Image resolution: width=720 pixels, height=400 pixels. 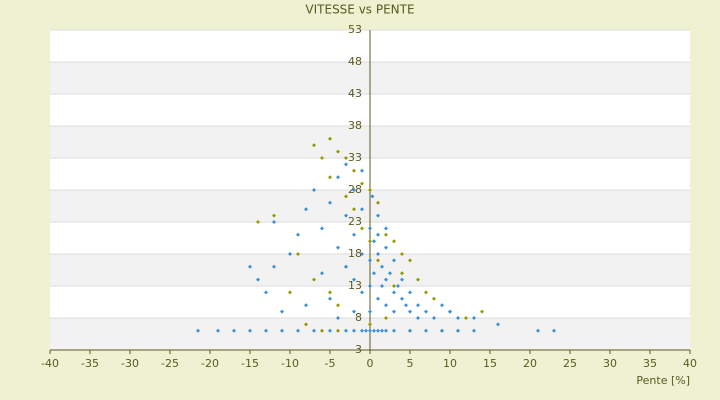 What do you see at coordinates (130, 363) in the screenshot?
I see `x-tick-label: -30` at bounding box center [130, 363].